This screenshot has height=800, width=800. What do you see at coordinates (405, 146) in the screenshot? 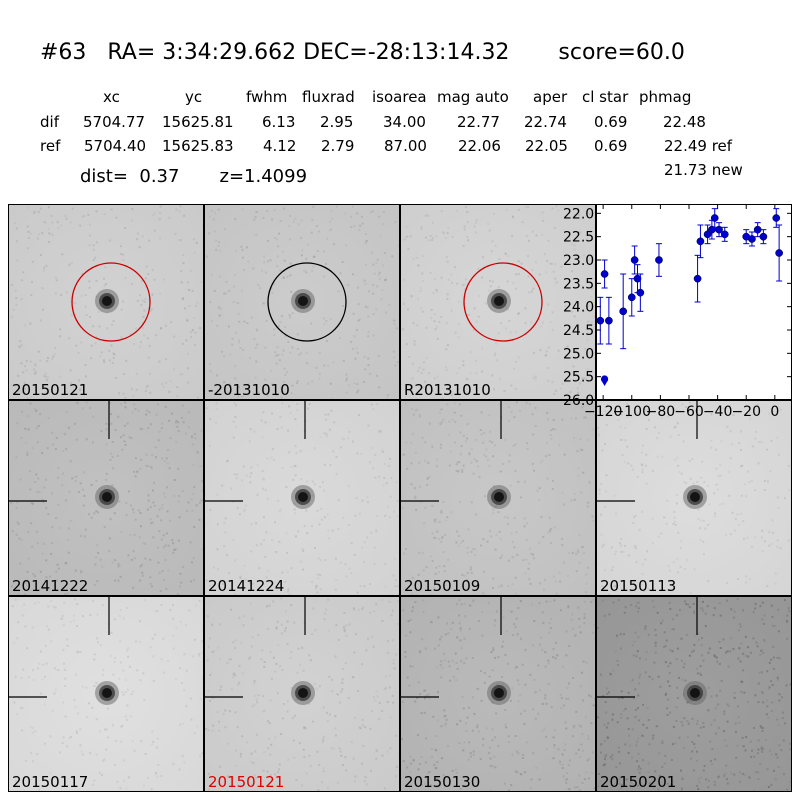
I see `ref-isoarea: 87.00` at bounding box center [405, 146].